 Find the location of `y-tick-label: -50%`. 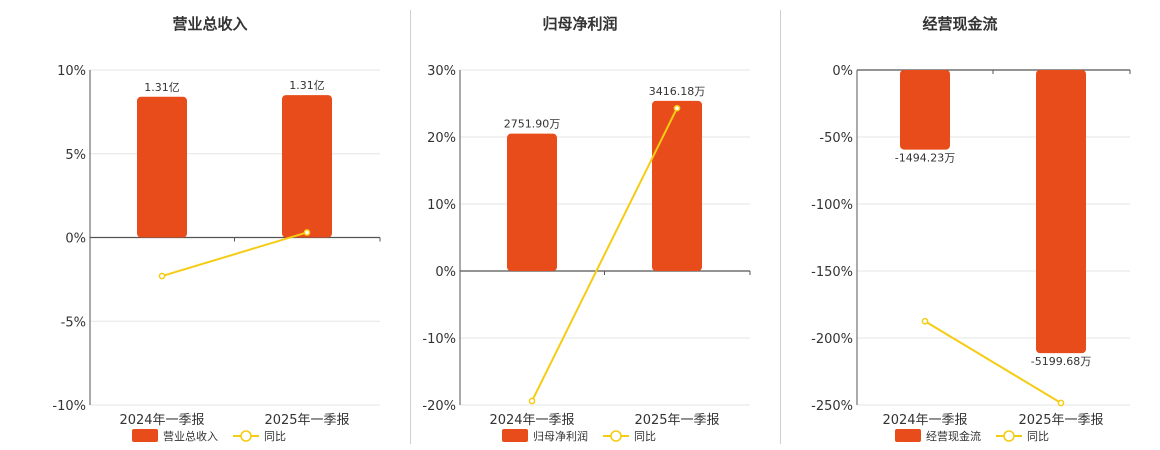

y-tick-label: -50% is located at coordinates (836, 138).